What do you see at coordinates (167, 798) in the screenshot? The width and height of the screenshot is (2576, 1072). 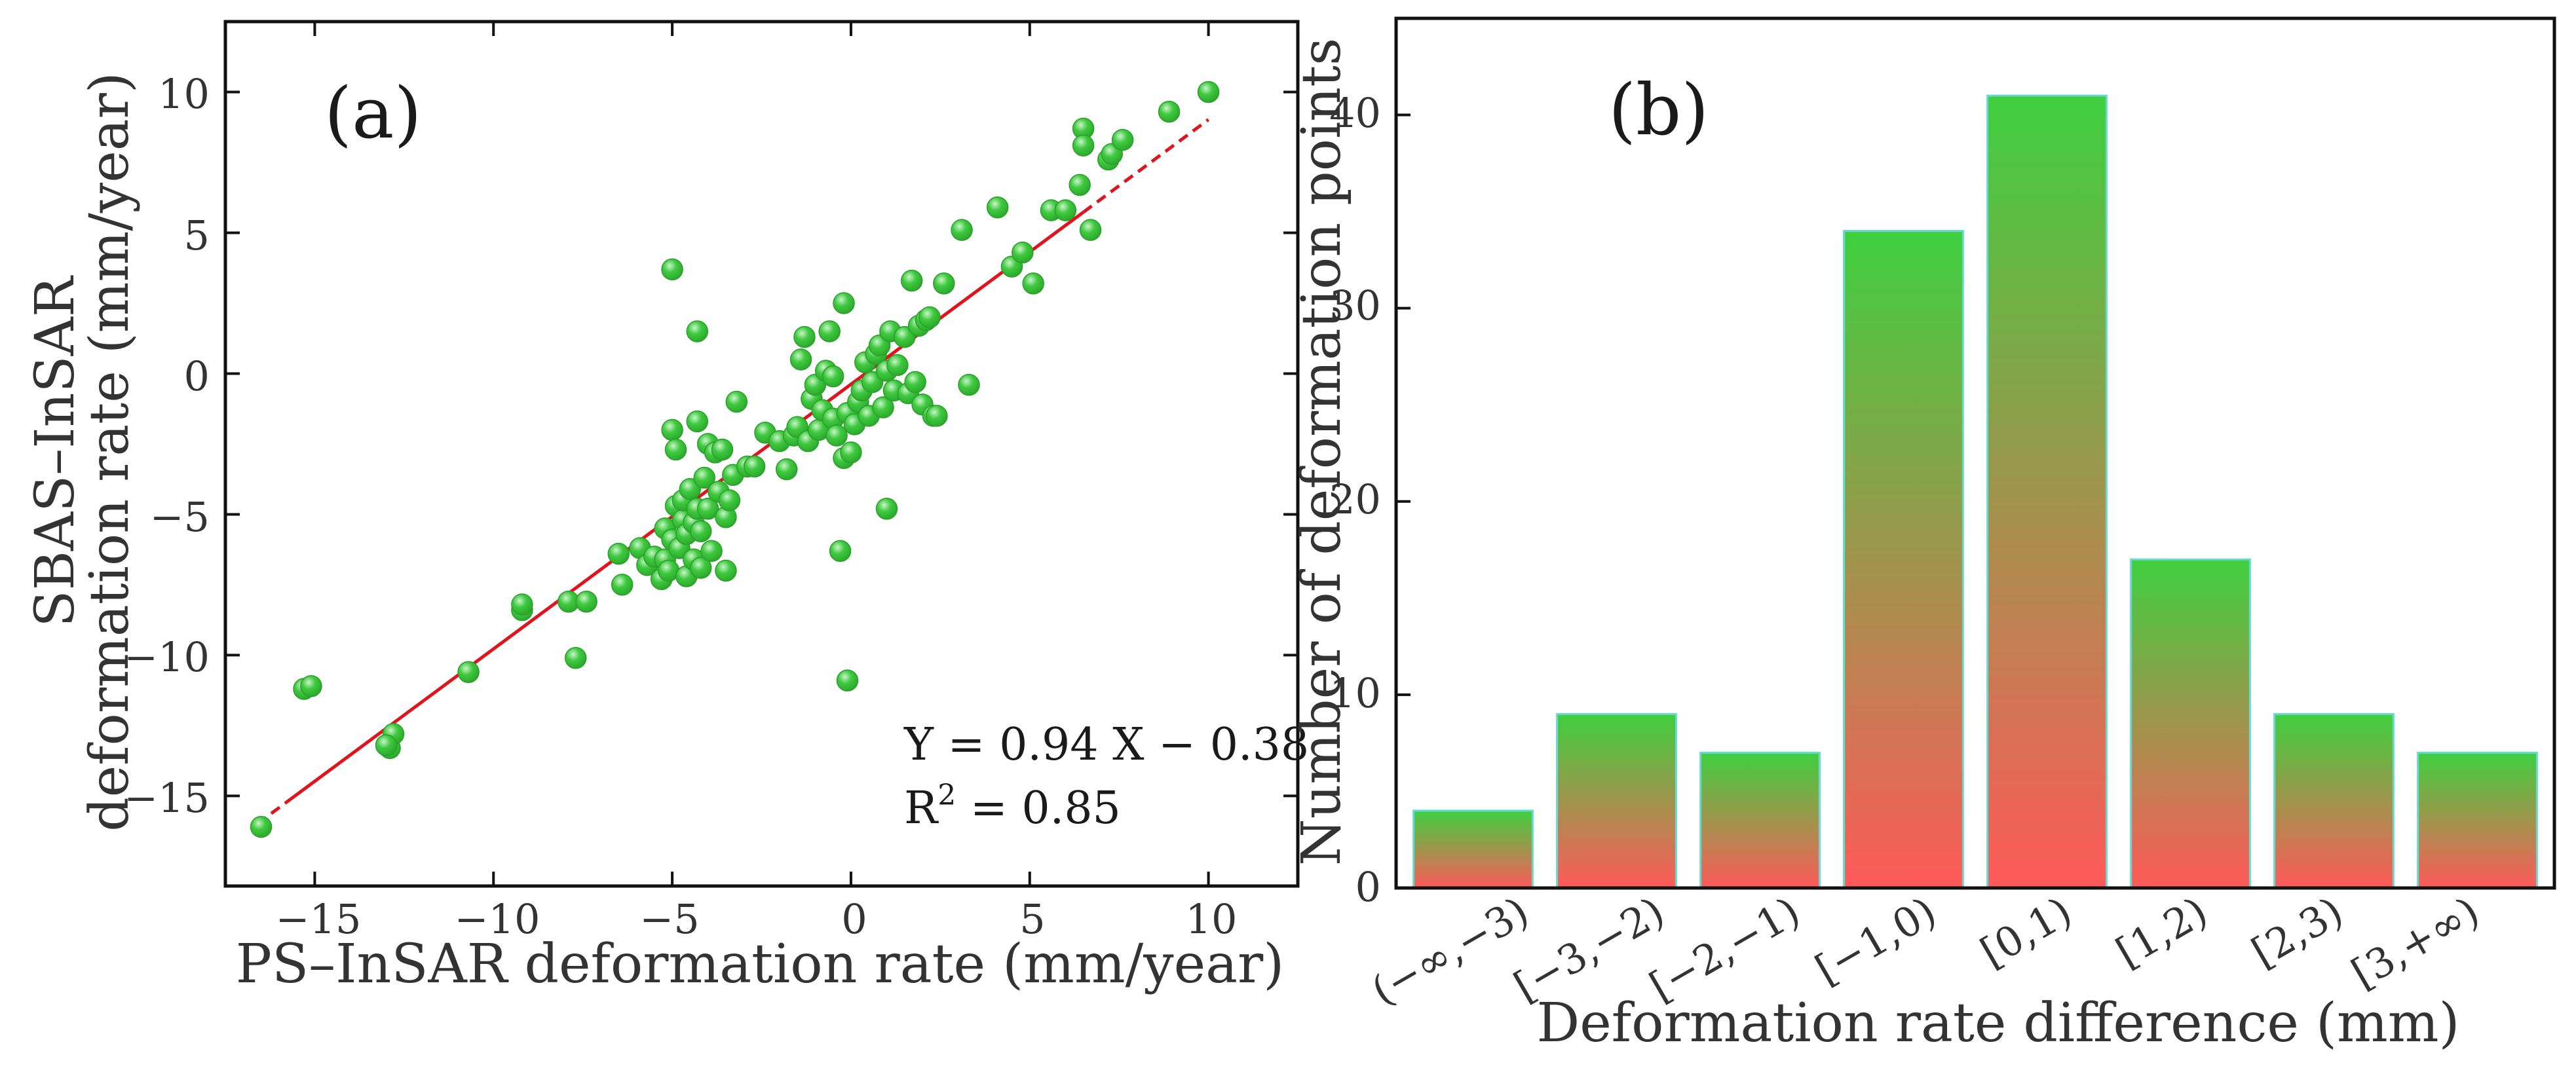 I see `y-tick-label: −15` at bounding box center [167, 798].